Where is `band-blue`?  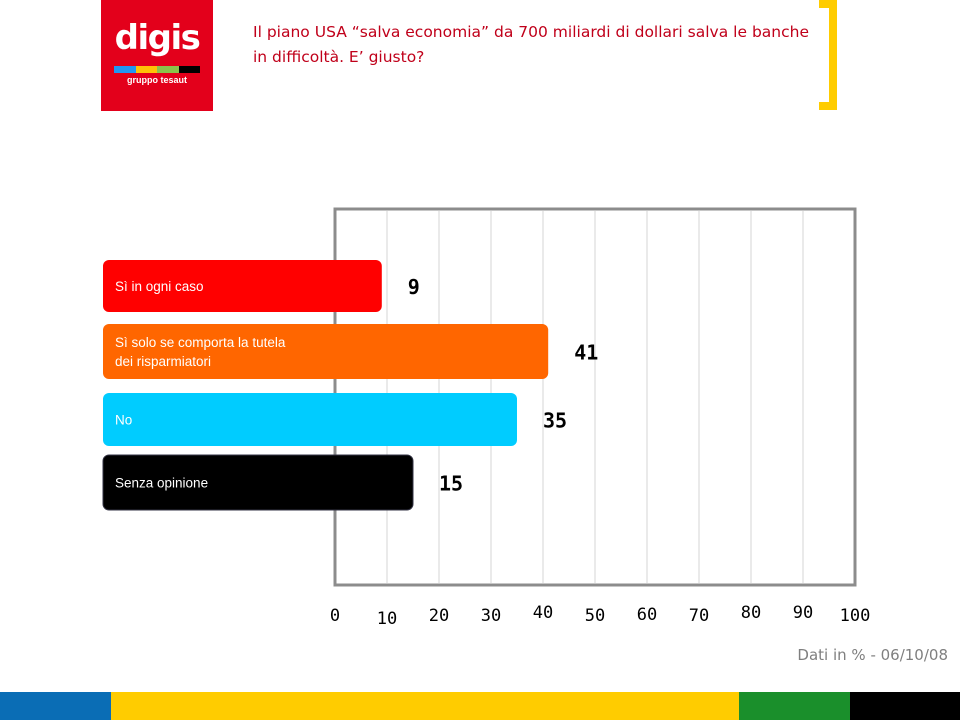 band-blue is located at coordinates (55, 706).